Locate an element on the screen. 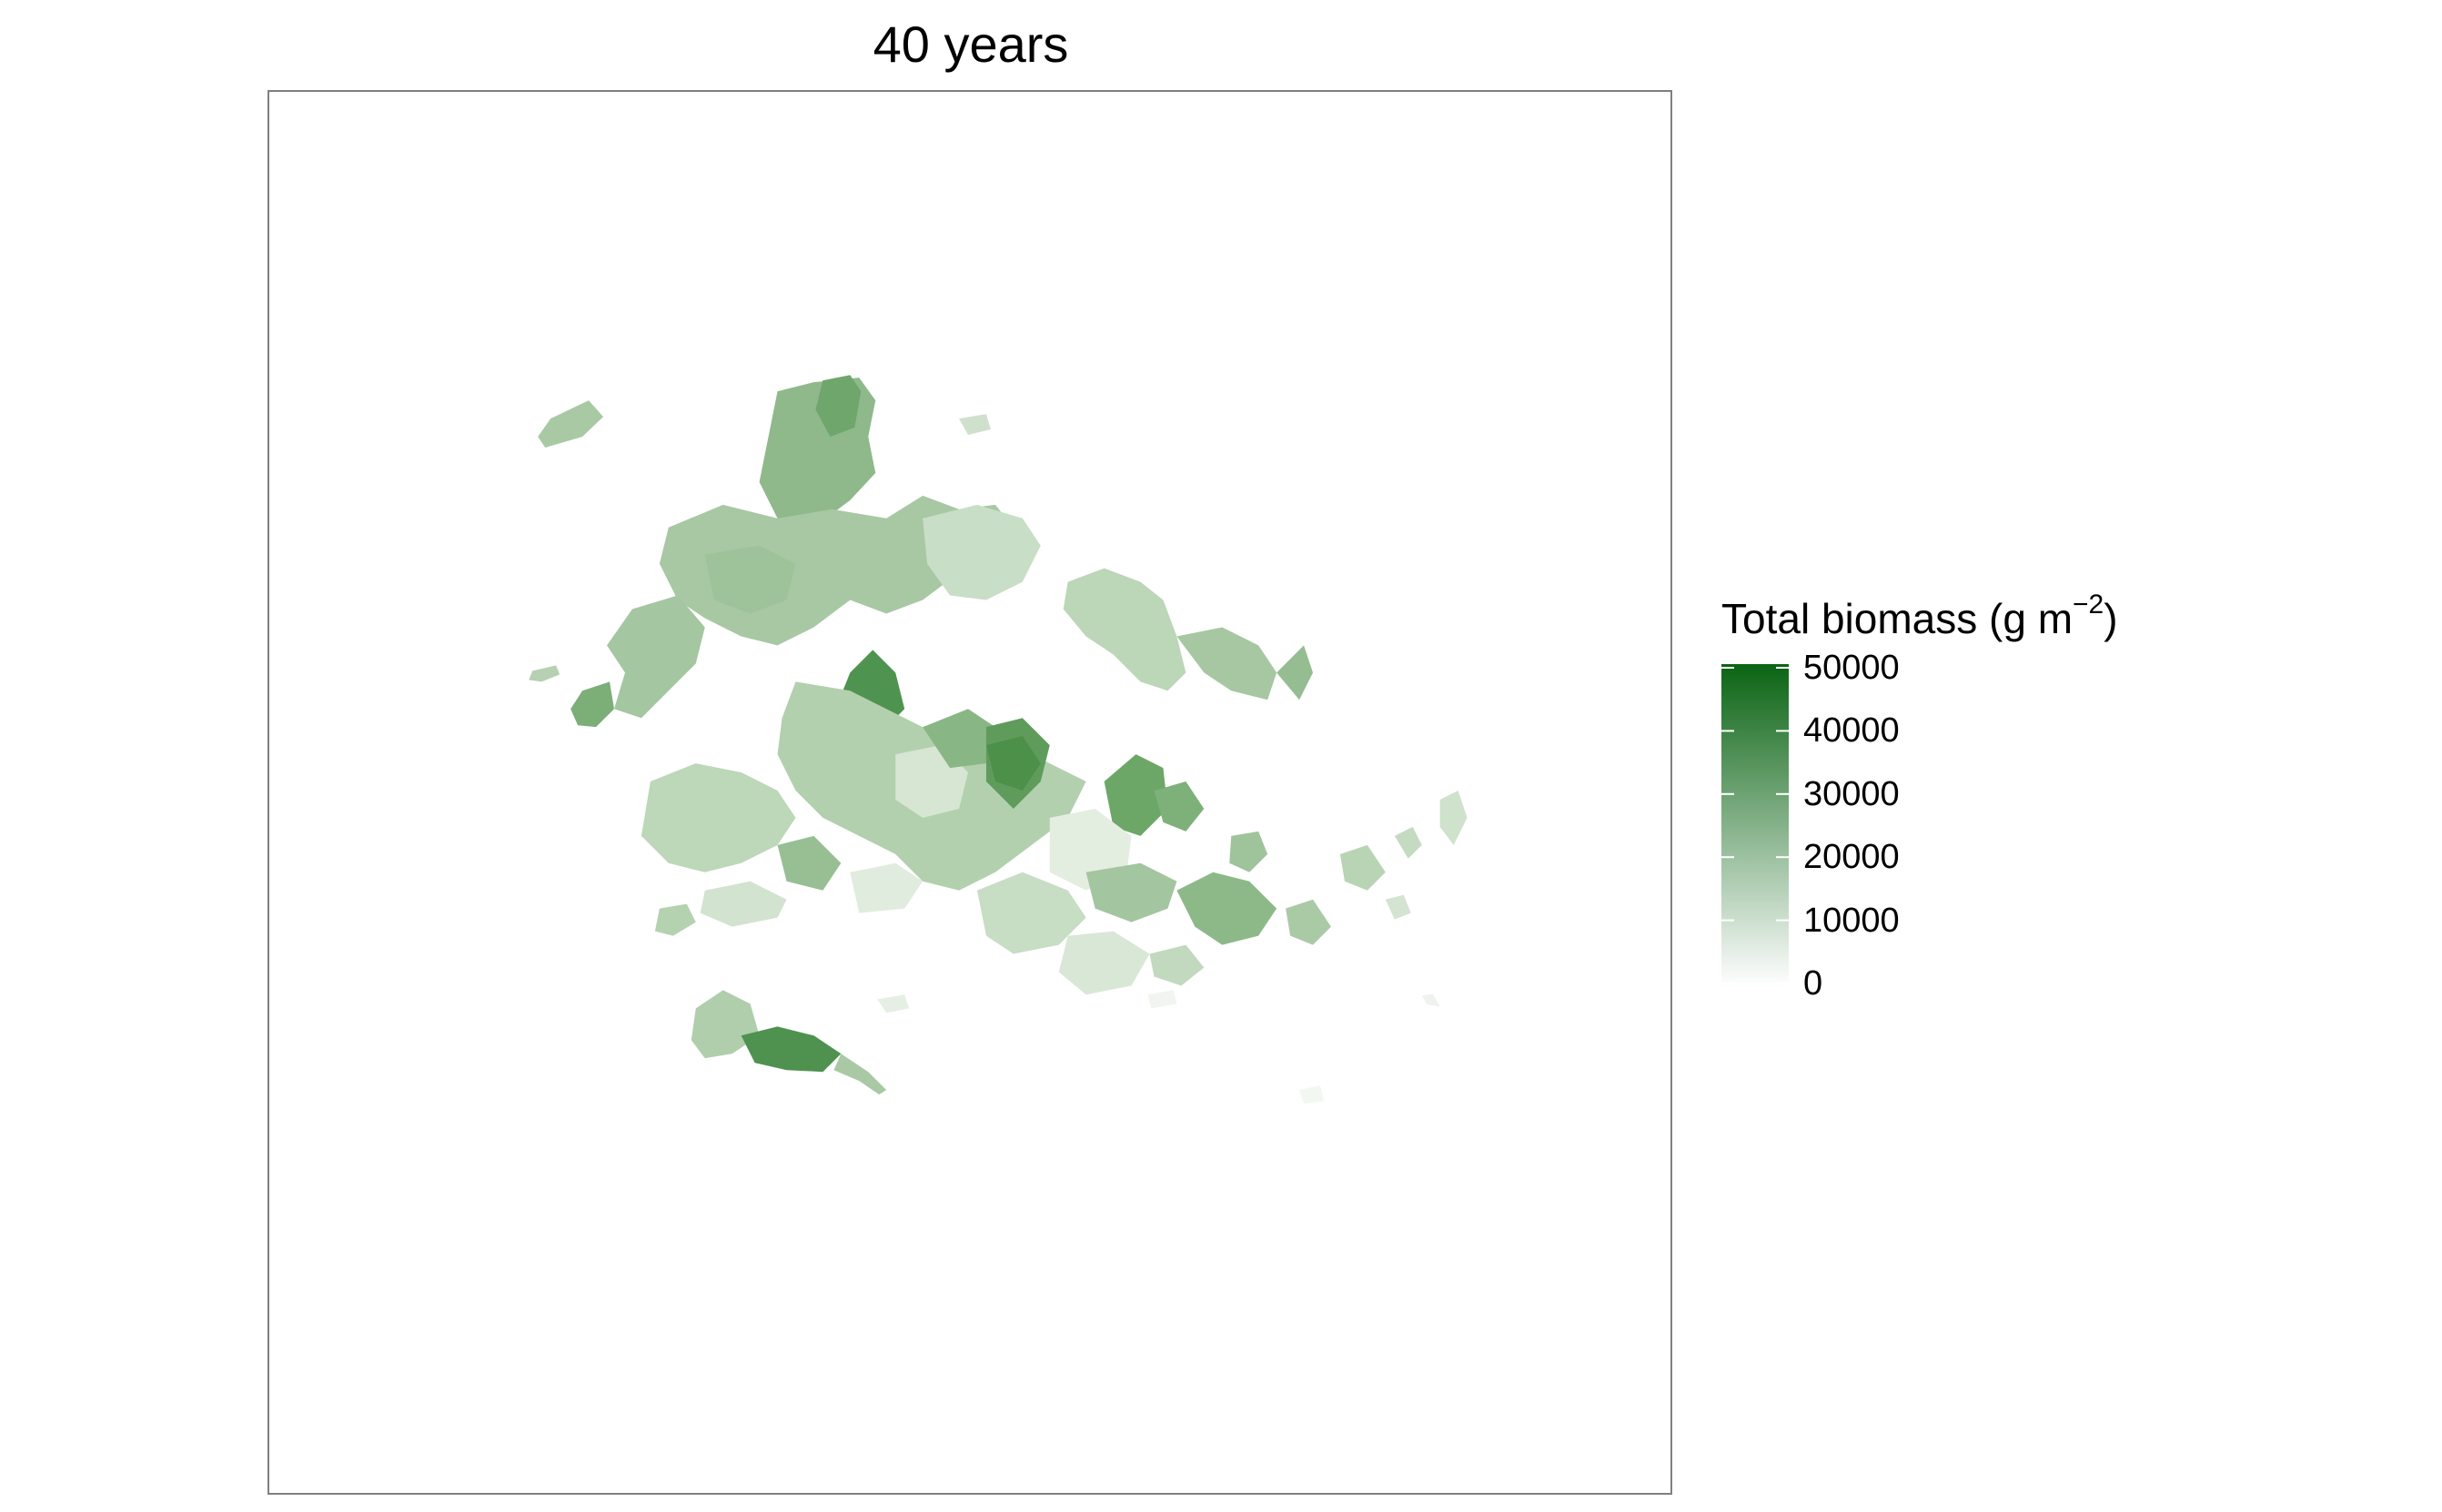  legend-tick-label: 30000 is located at coordinates (1852, 794).